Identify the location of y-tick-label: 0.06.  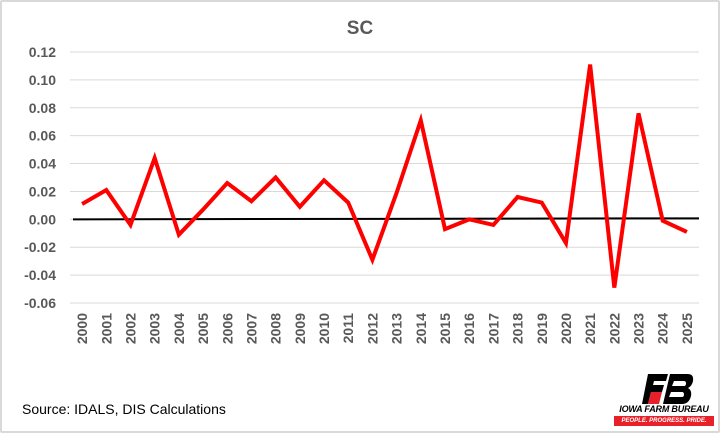
(42, 136).